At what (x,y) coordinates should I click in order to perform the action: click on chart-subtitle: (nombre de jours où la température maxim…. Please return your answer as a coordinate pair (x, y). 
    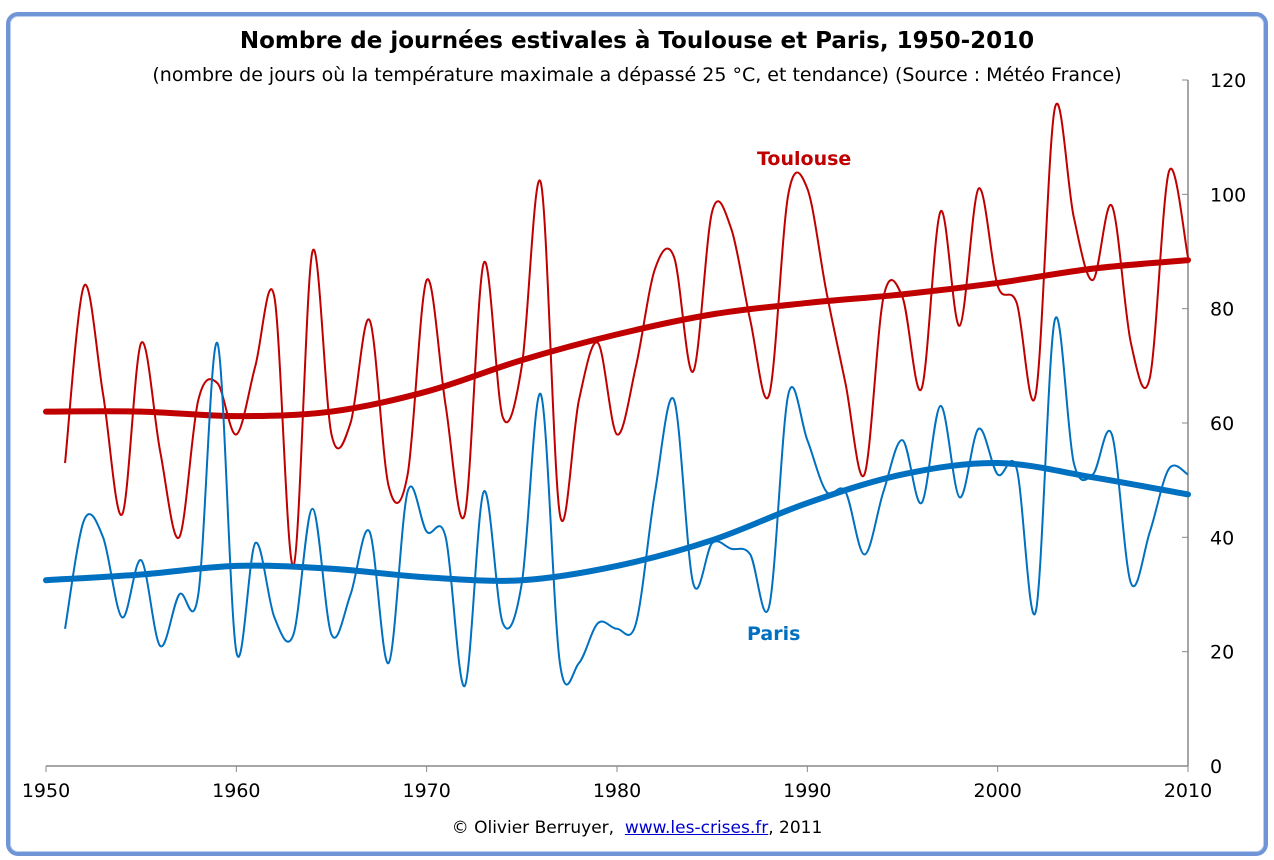
    Looking at the image, I should click on (637, 75).